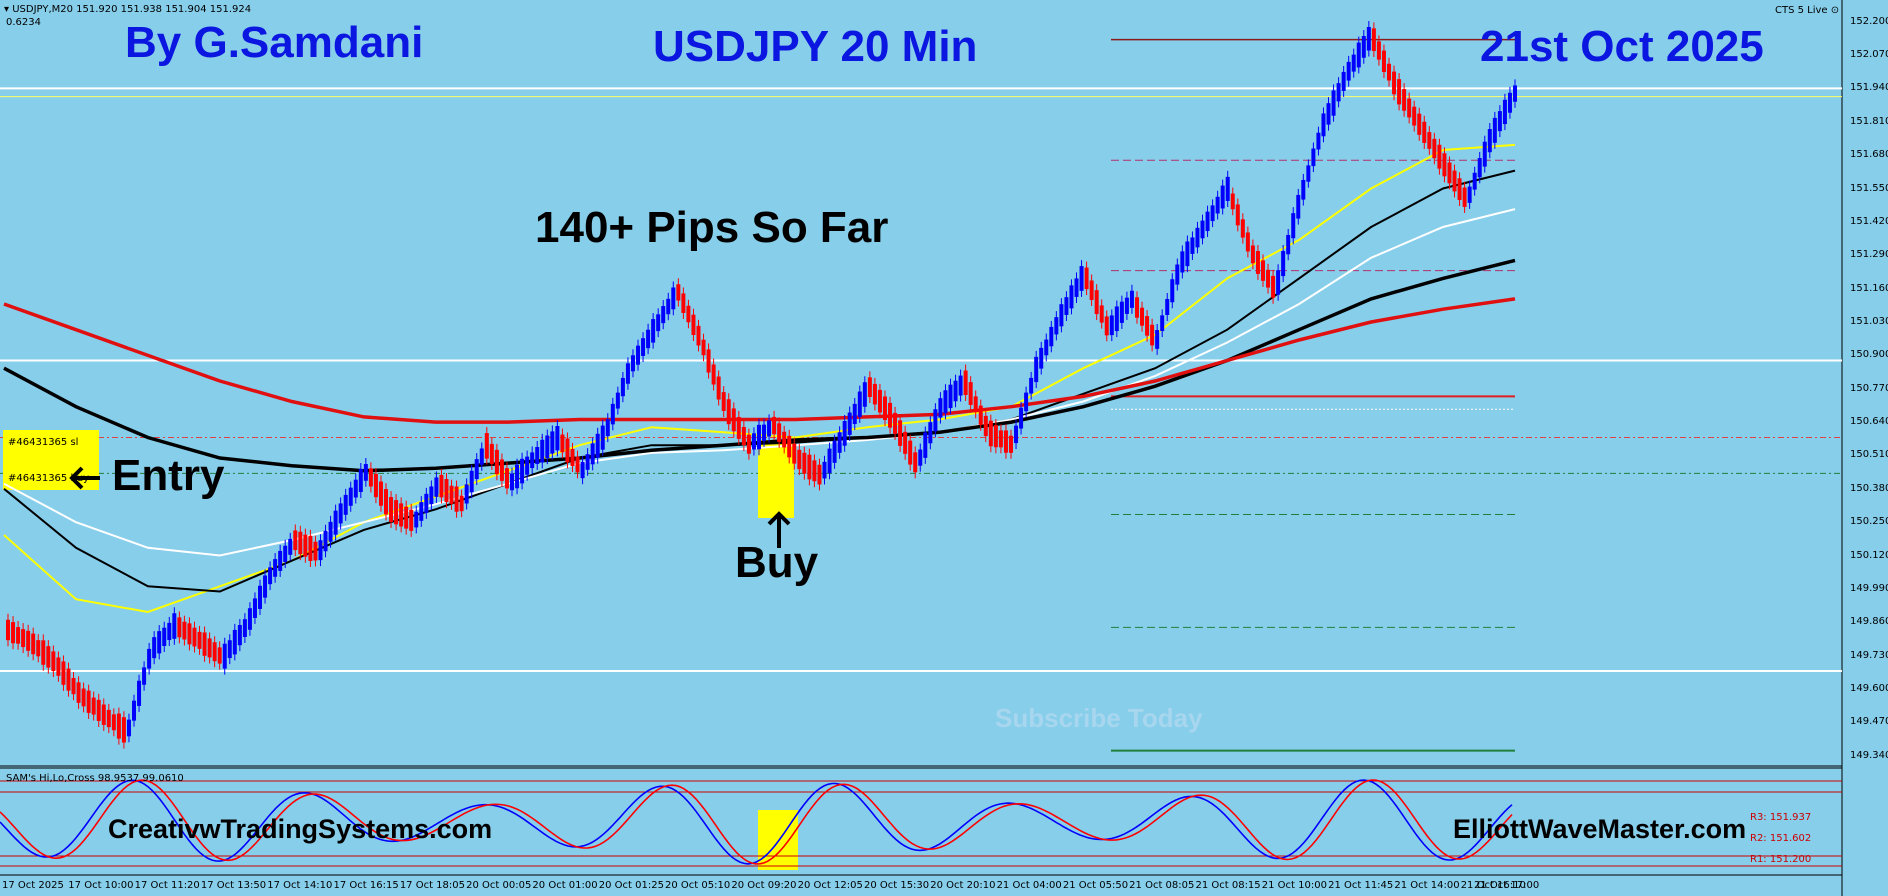  What do you see at coordinates (167, 885) in the screenshot?
I see `time-tick-label: 17 Oct 11:20` at bounding box center [167, 885].